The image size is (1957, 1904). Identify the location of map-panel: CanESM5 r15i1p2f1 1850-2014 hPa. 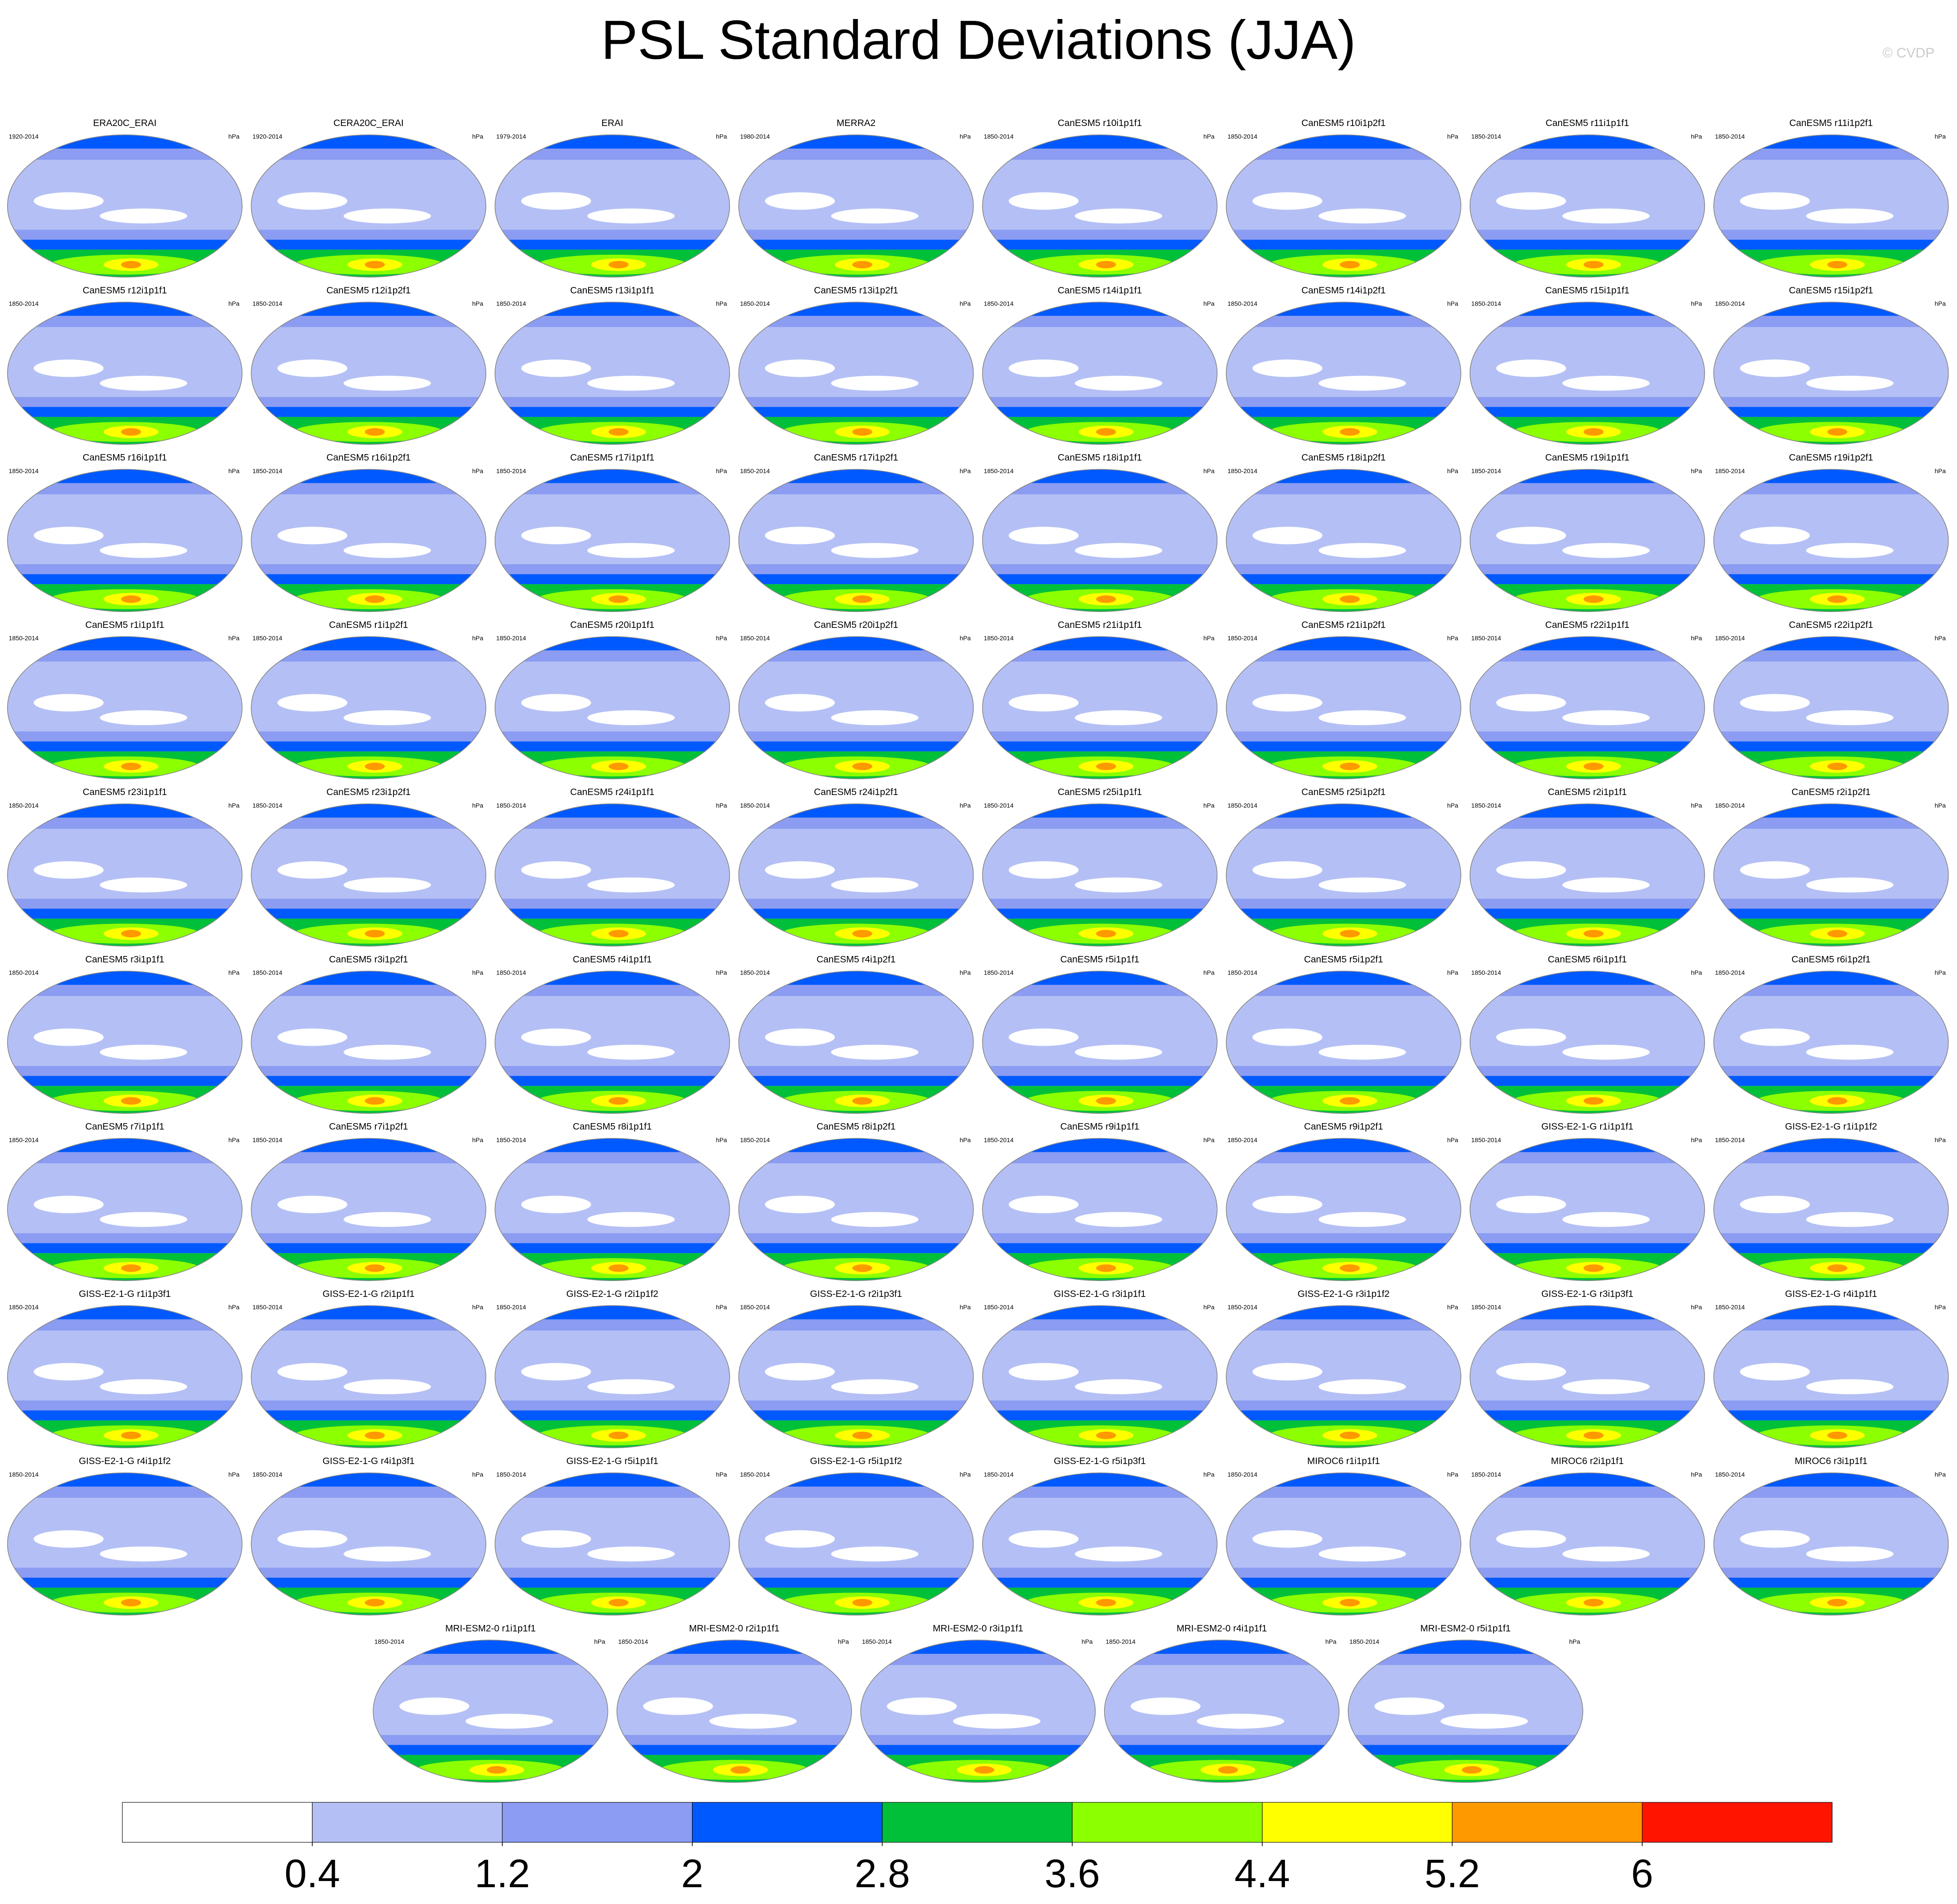
(1831, 365).